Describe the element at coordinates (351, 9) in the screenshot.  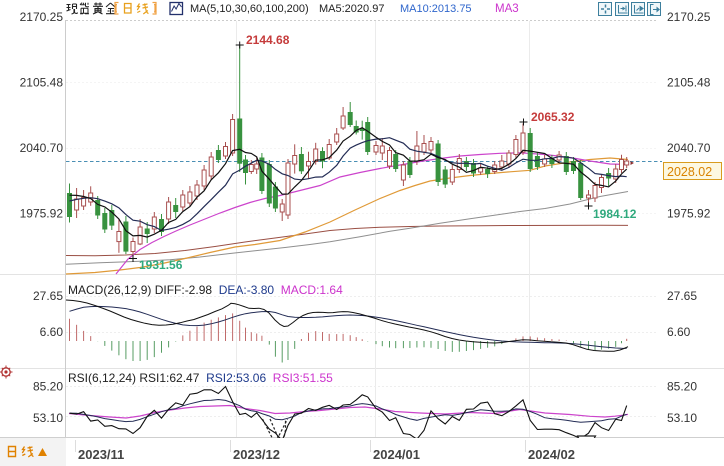
I see `svg-text: MA5:2020.97` at that location.